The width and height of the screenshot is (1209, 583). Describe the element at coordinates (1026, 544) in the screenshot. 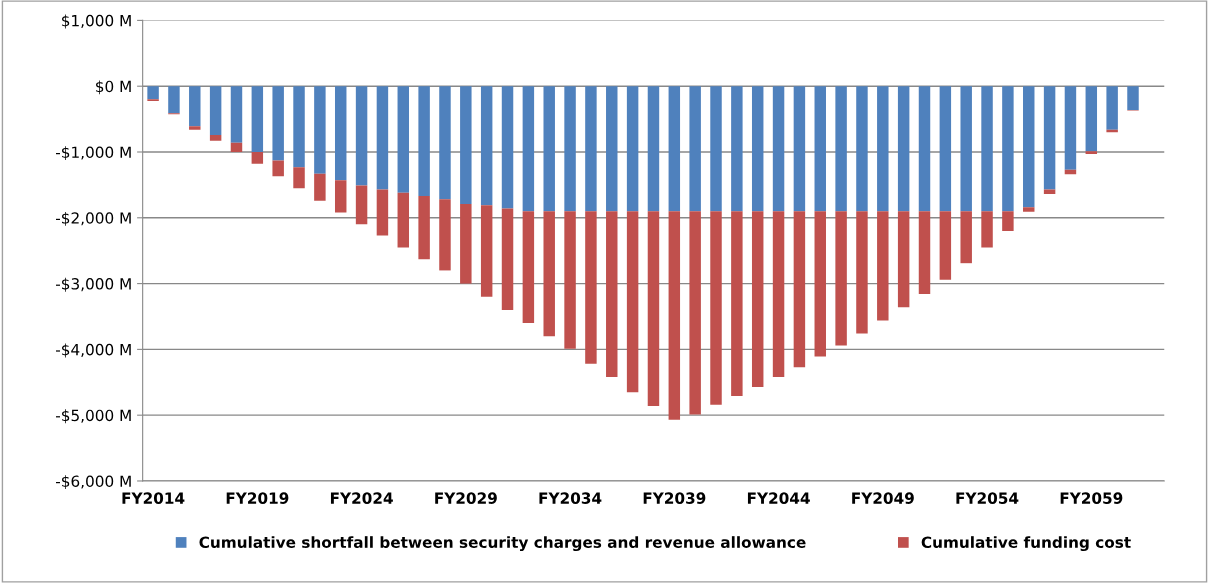

I see `legend-label: Cumulative funding cost` at that location.